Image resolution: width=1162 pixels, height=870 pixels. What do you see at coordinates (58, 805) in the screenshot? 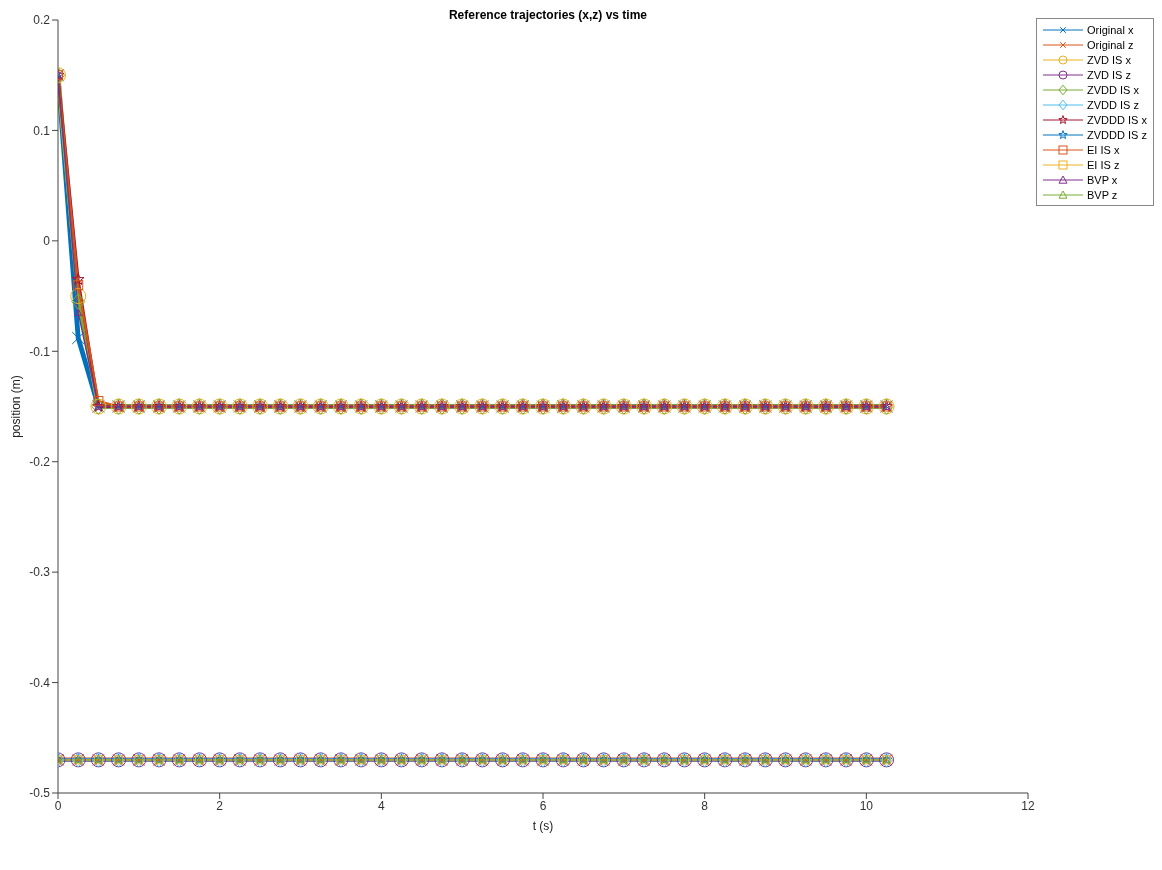
I see `x-tick-label: 0` at bounding box center [58, 805].